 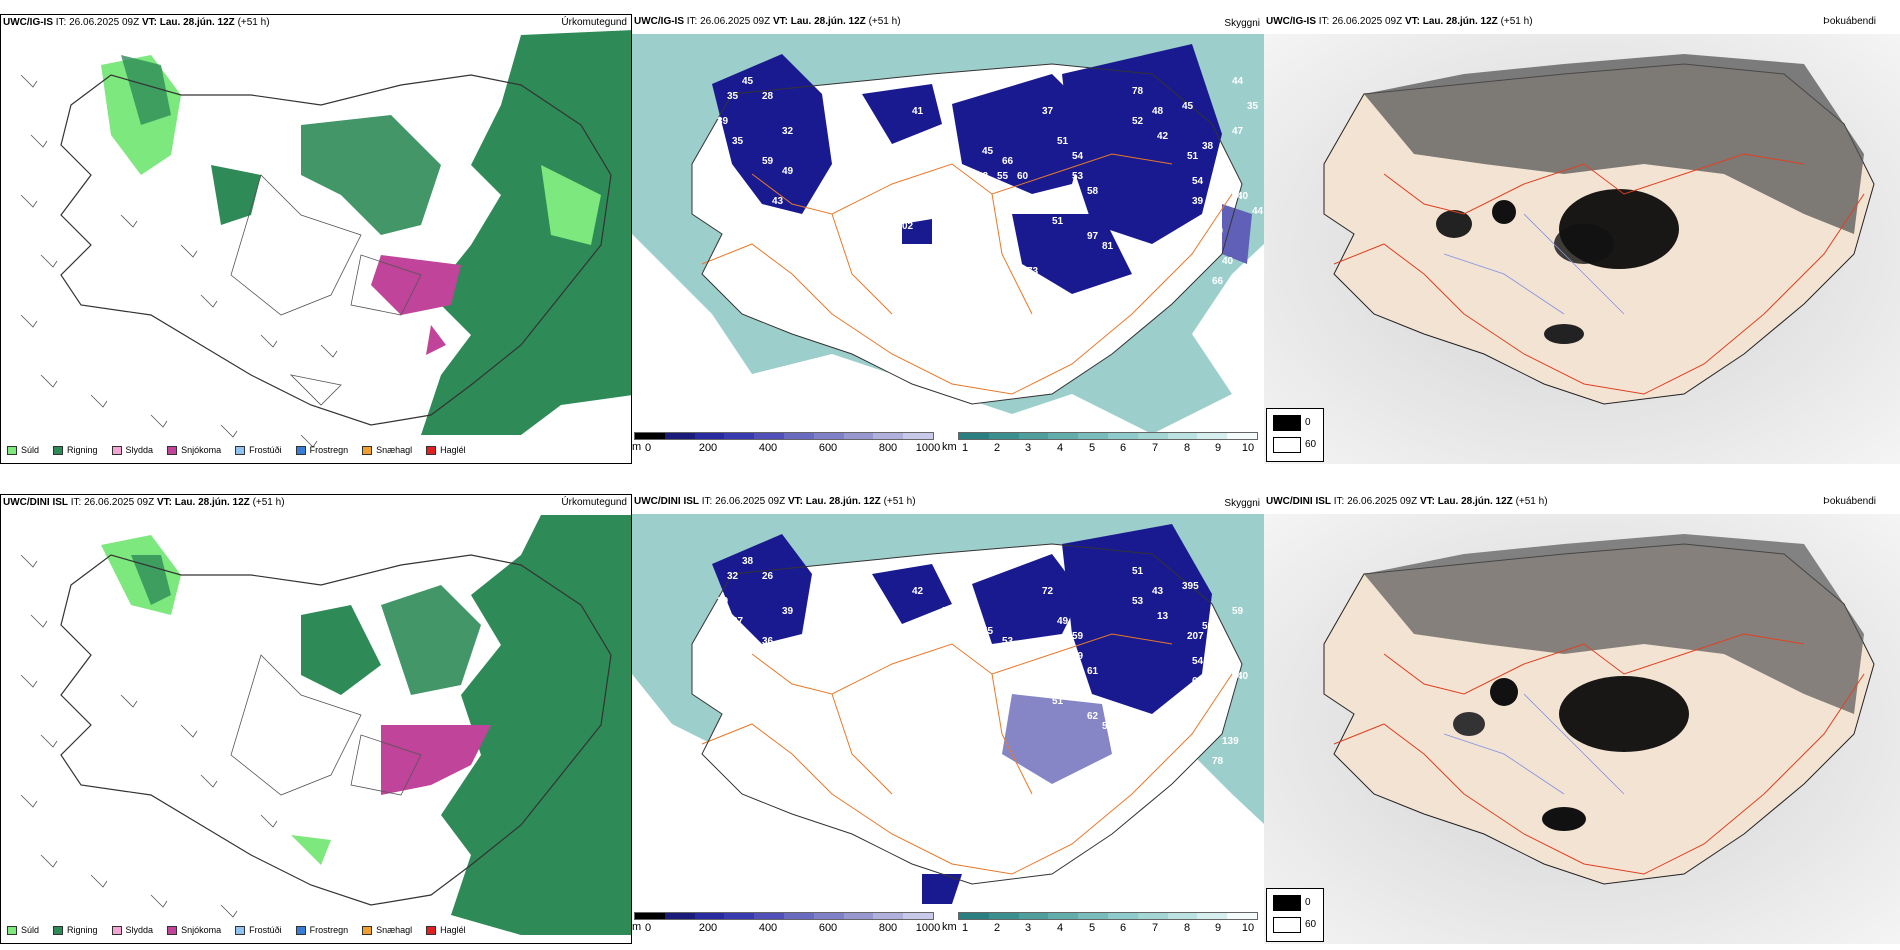 What do you see at coordinates (1048, 591) in the screenshot?
I see `cloud-base-label: 72` at bounding box center [1048, 591].